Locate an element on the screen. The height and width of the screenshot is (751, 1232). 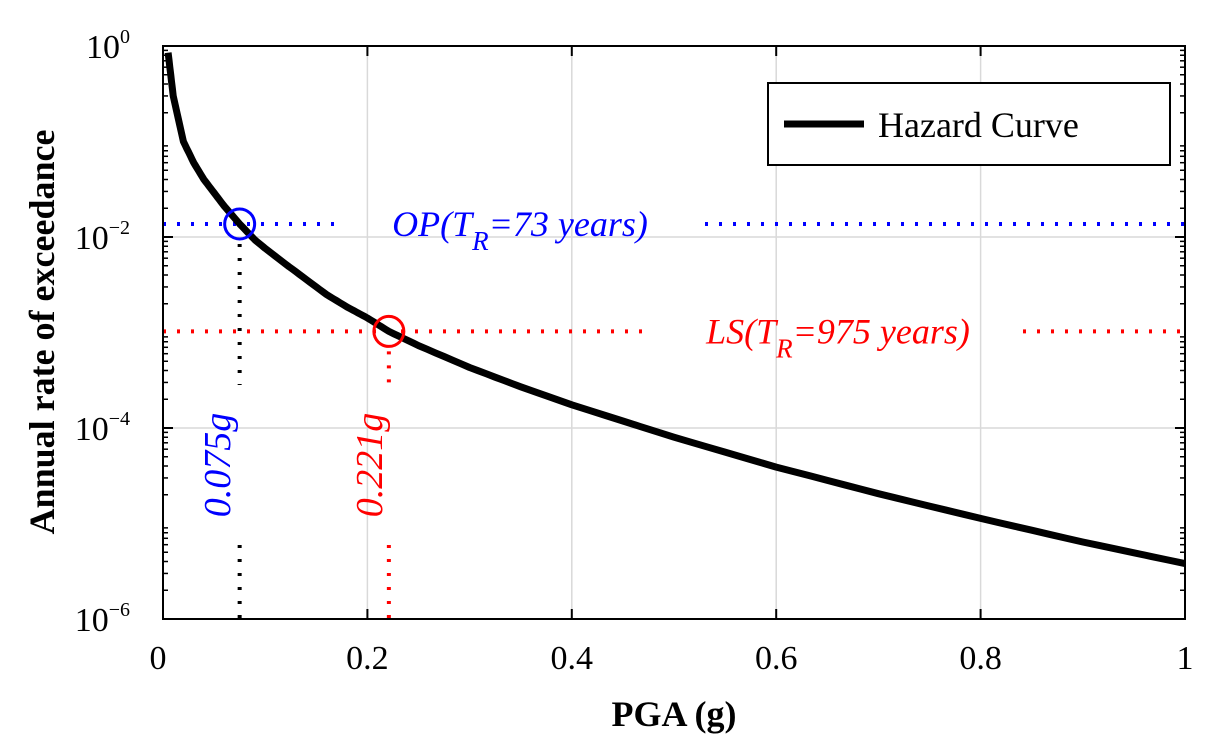
y-tick-label: 10⁰ is located at coordinates (108, 46).